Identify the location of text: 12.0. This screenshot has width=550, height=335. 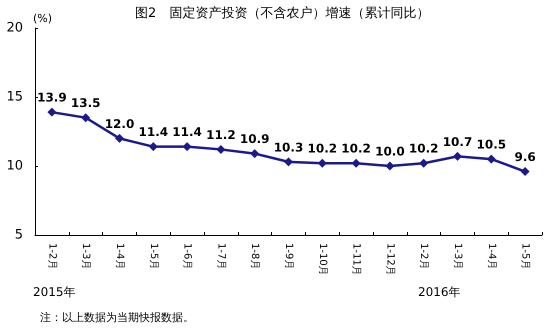
(119, 123).